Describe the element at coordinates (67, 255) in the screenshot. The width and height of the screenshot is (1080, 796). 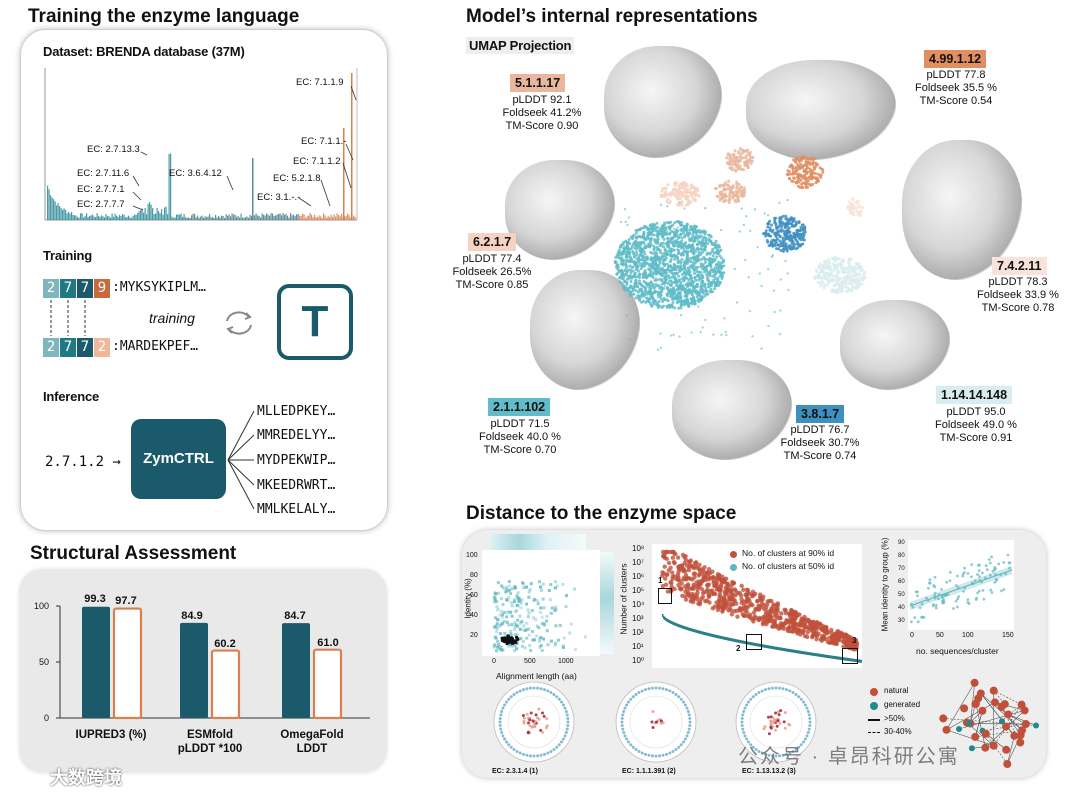
I see `training-title: Training` at that location.